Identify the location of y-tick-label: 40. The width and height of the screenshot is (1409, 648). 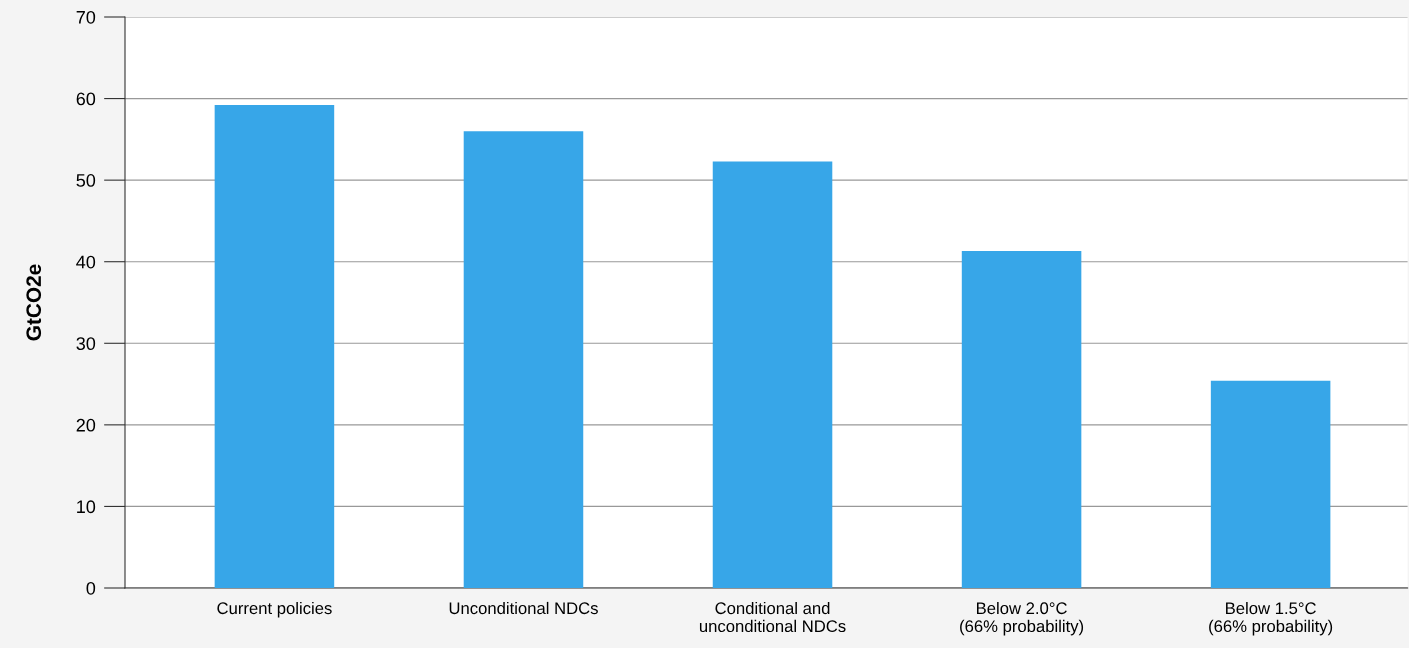
(86, 262).